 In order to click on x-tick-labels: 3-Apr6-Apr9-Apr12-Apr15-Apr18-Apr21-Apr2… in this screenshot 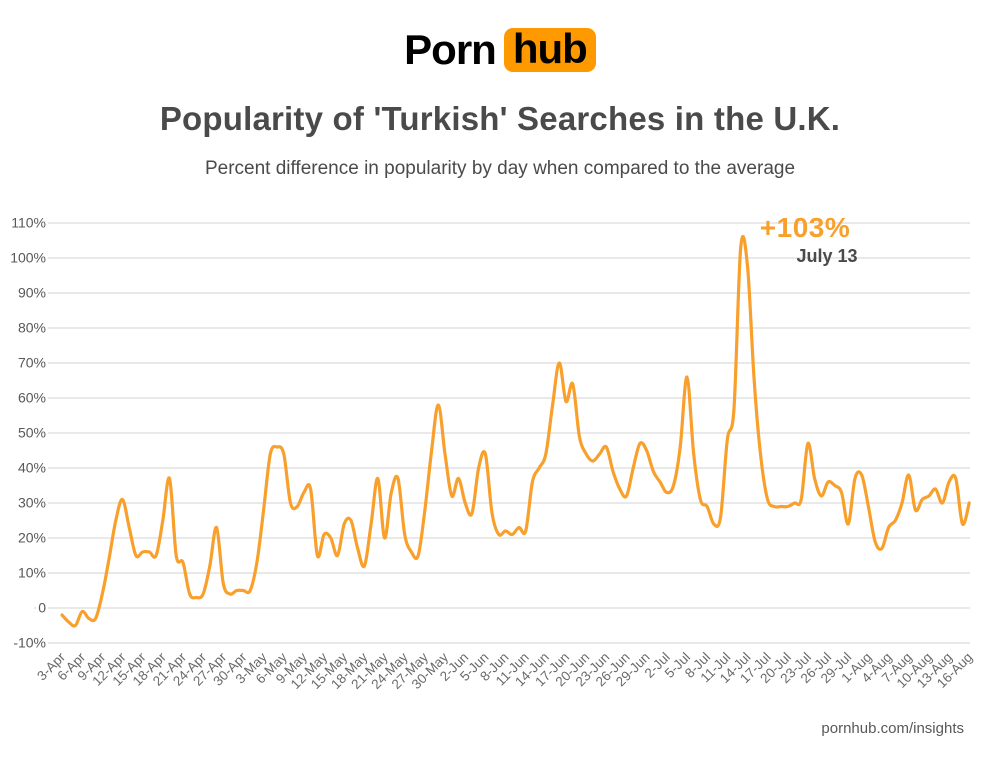, I will do `click(504, 670)`.